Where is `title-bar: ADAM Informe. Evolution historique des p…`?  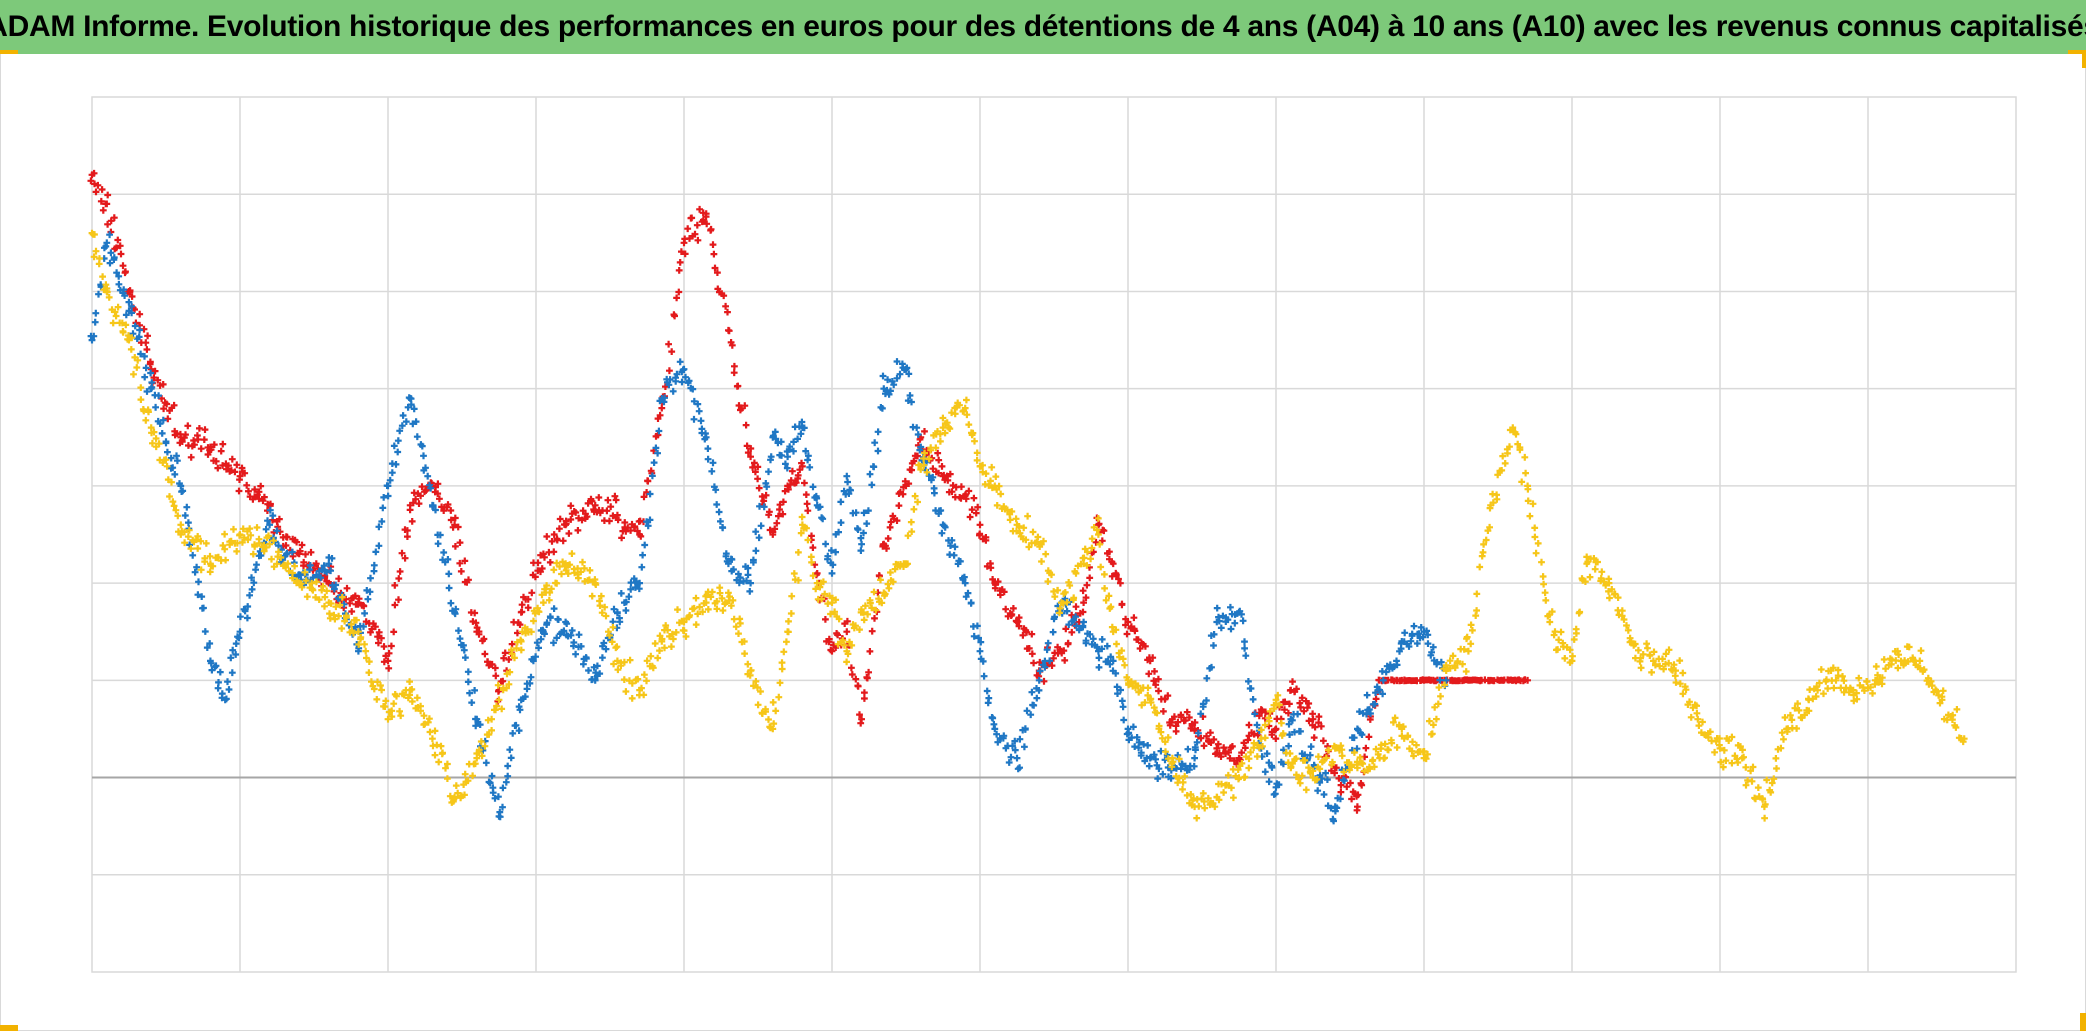 title-bar: ADAM Informe. Evolution historique des p… is located at coordinates (1043, 27).